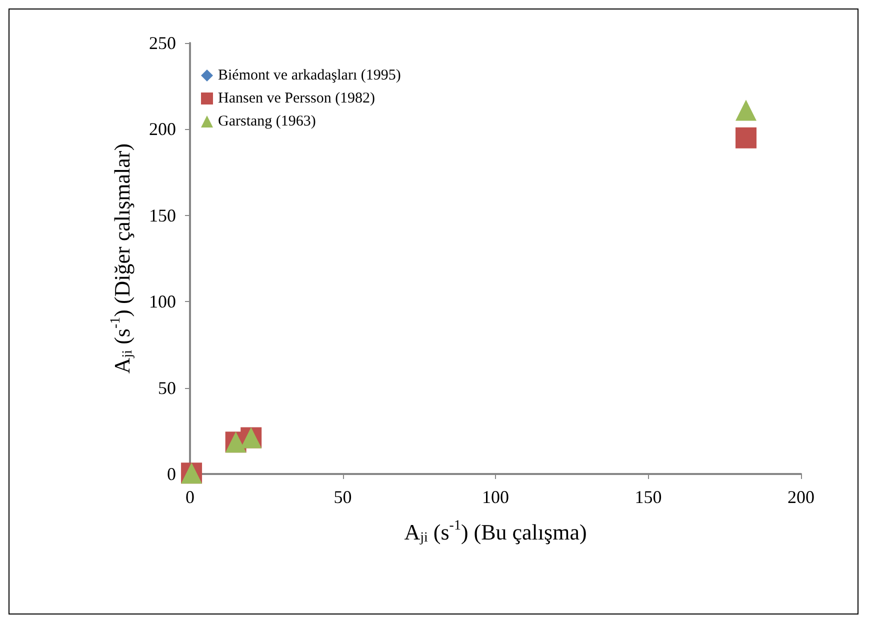 The width and height of the screenshot is (869, 625). Describe the element at coordinates (162, 43) in the screenshot. I see `y-tick-label: 250` at that location.